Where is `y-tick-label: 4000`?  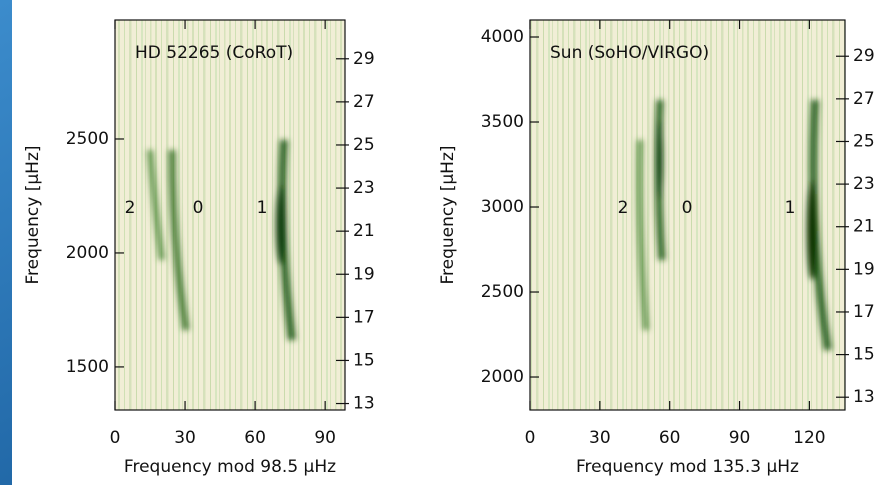 y-tick-label: 4000 is located at coordinates (502, 37).